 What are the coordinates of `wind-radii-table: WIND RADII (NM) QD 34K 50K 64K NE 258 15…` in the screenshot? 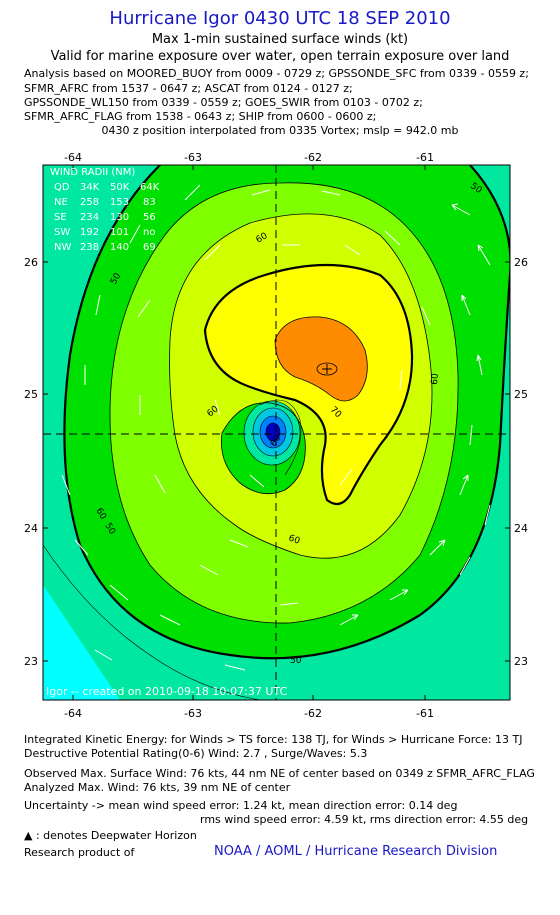 It's located at (105, 210).